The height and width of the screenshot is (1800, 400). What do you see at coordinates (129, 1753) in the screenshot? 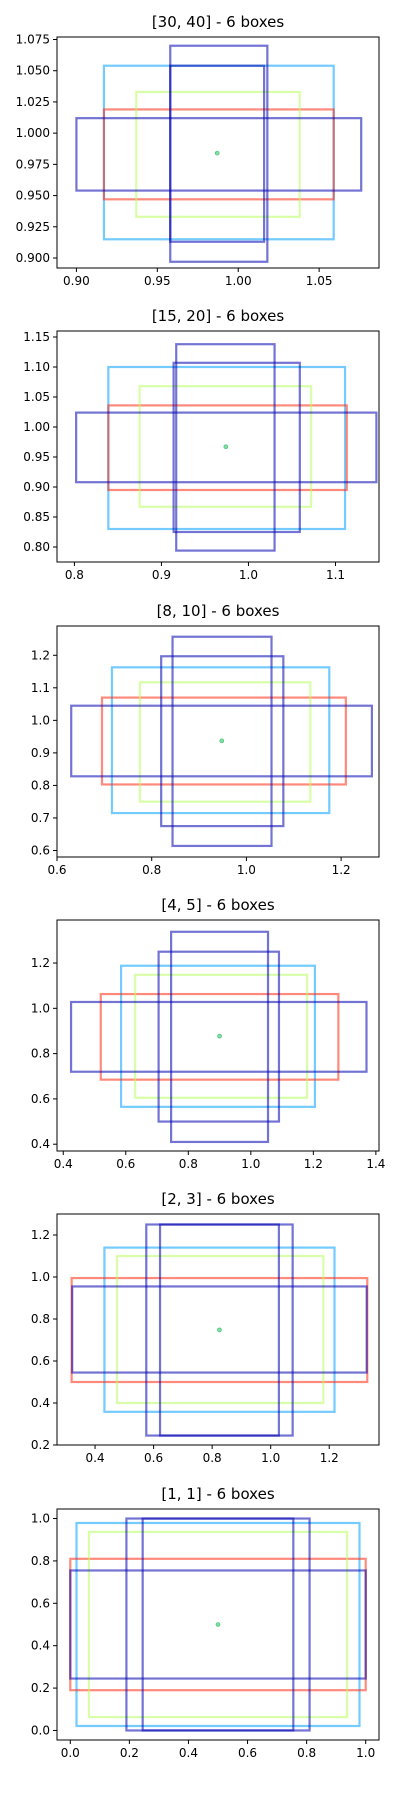
I see `x-tick-label: 0.2` at bounding box center [129, 1753].